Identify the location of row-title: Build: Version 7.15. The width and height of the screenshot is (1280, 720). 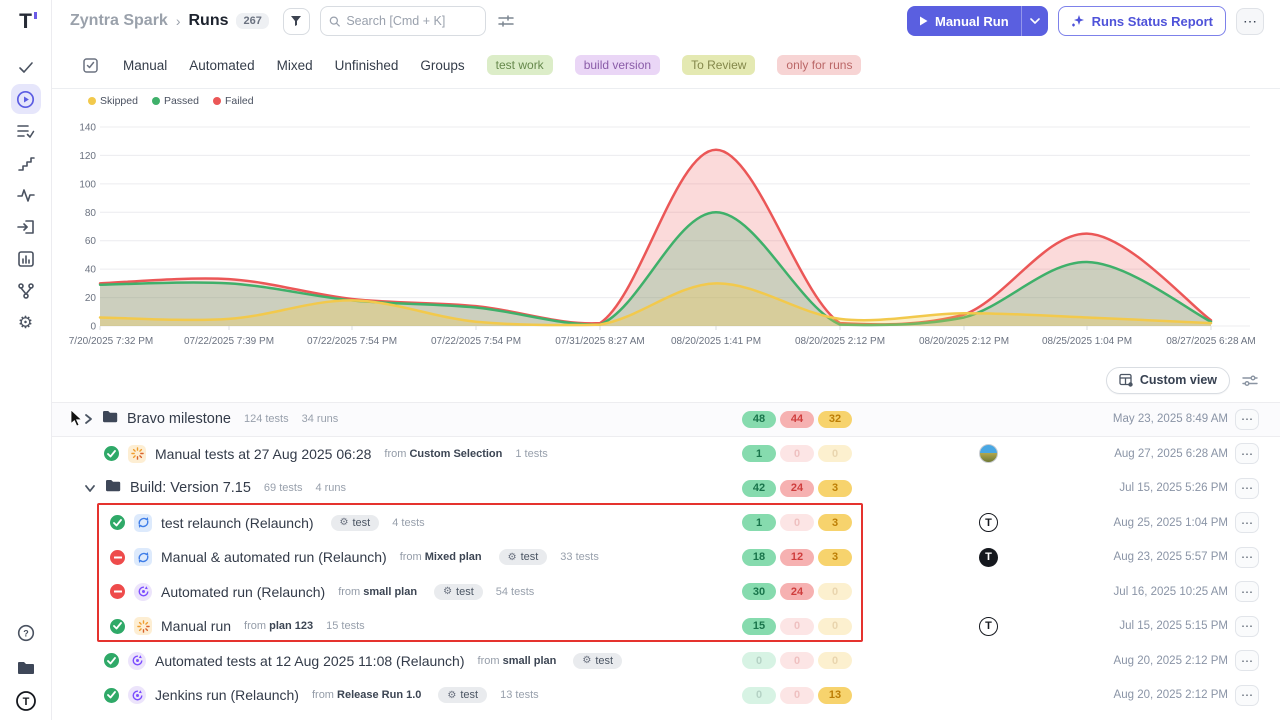
(190, 488).